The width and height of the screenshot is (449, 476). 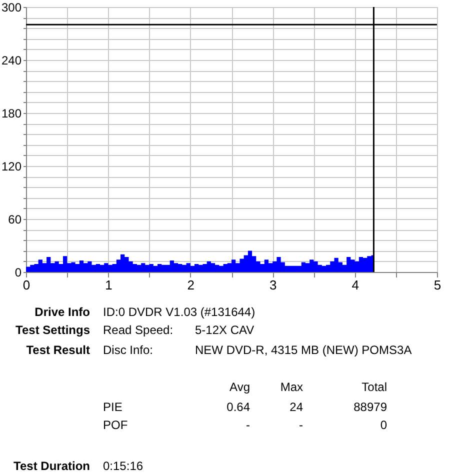 I want to click on text: Test Duration, so click(x=52, y=466).